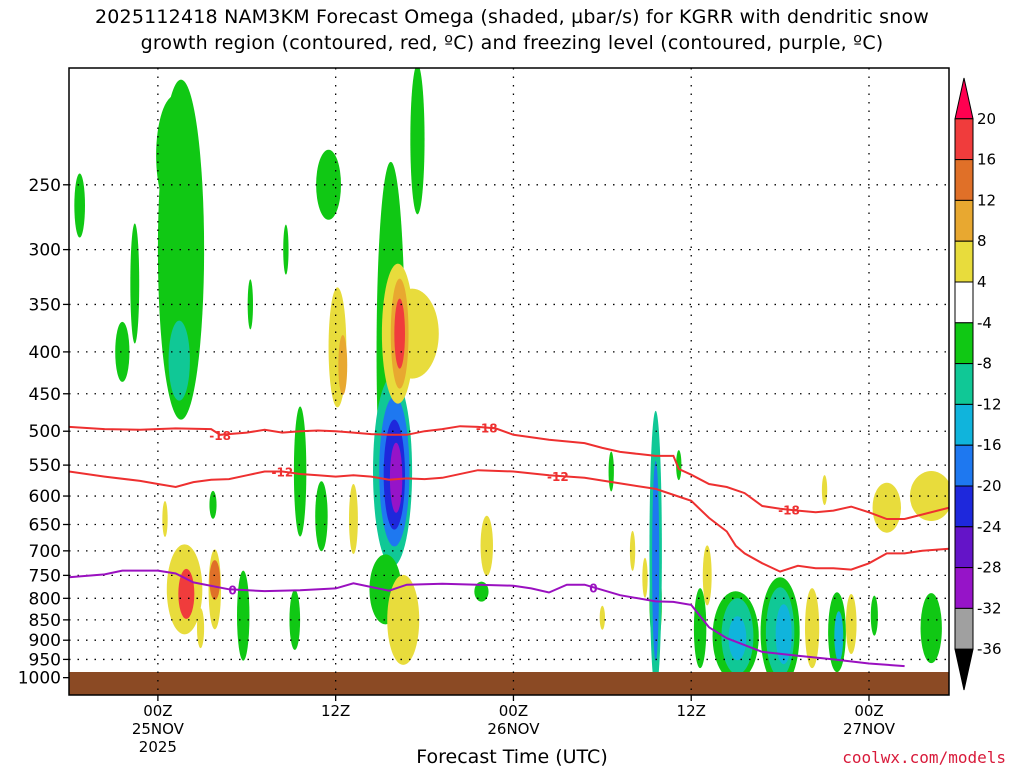  Describe the element at coordinates (924, 757) in the screenshot. I see `credit-text: coolwx.com/models` at that location.